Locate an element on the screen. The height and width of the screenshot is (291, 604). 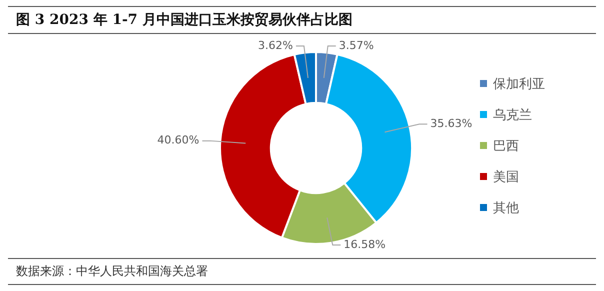
data-label: 40.60% is located at coordinates (178, 140).